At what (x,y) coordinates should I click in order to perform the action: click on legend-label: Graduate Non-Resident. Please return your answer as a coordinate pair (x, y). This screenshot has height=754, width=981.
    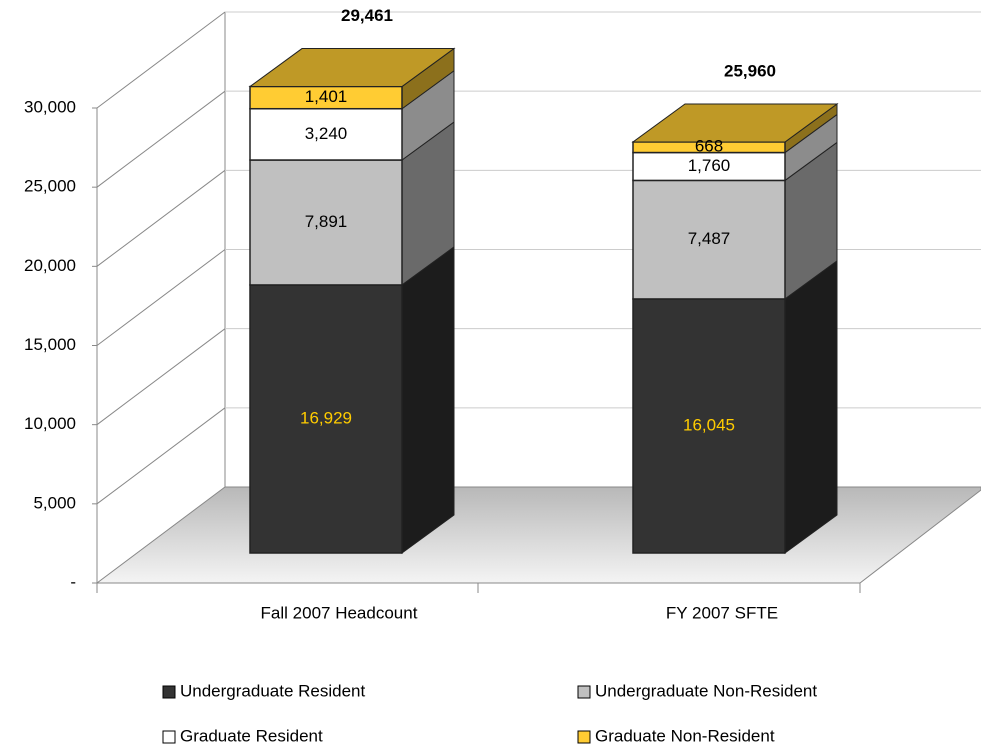
    Looking at the image, I should click on (685, 735).